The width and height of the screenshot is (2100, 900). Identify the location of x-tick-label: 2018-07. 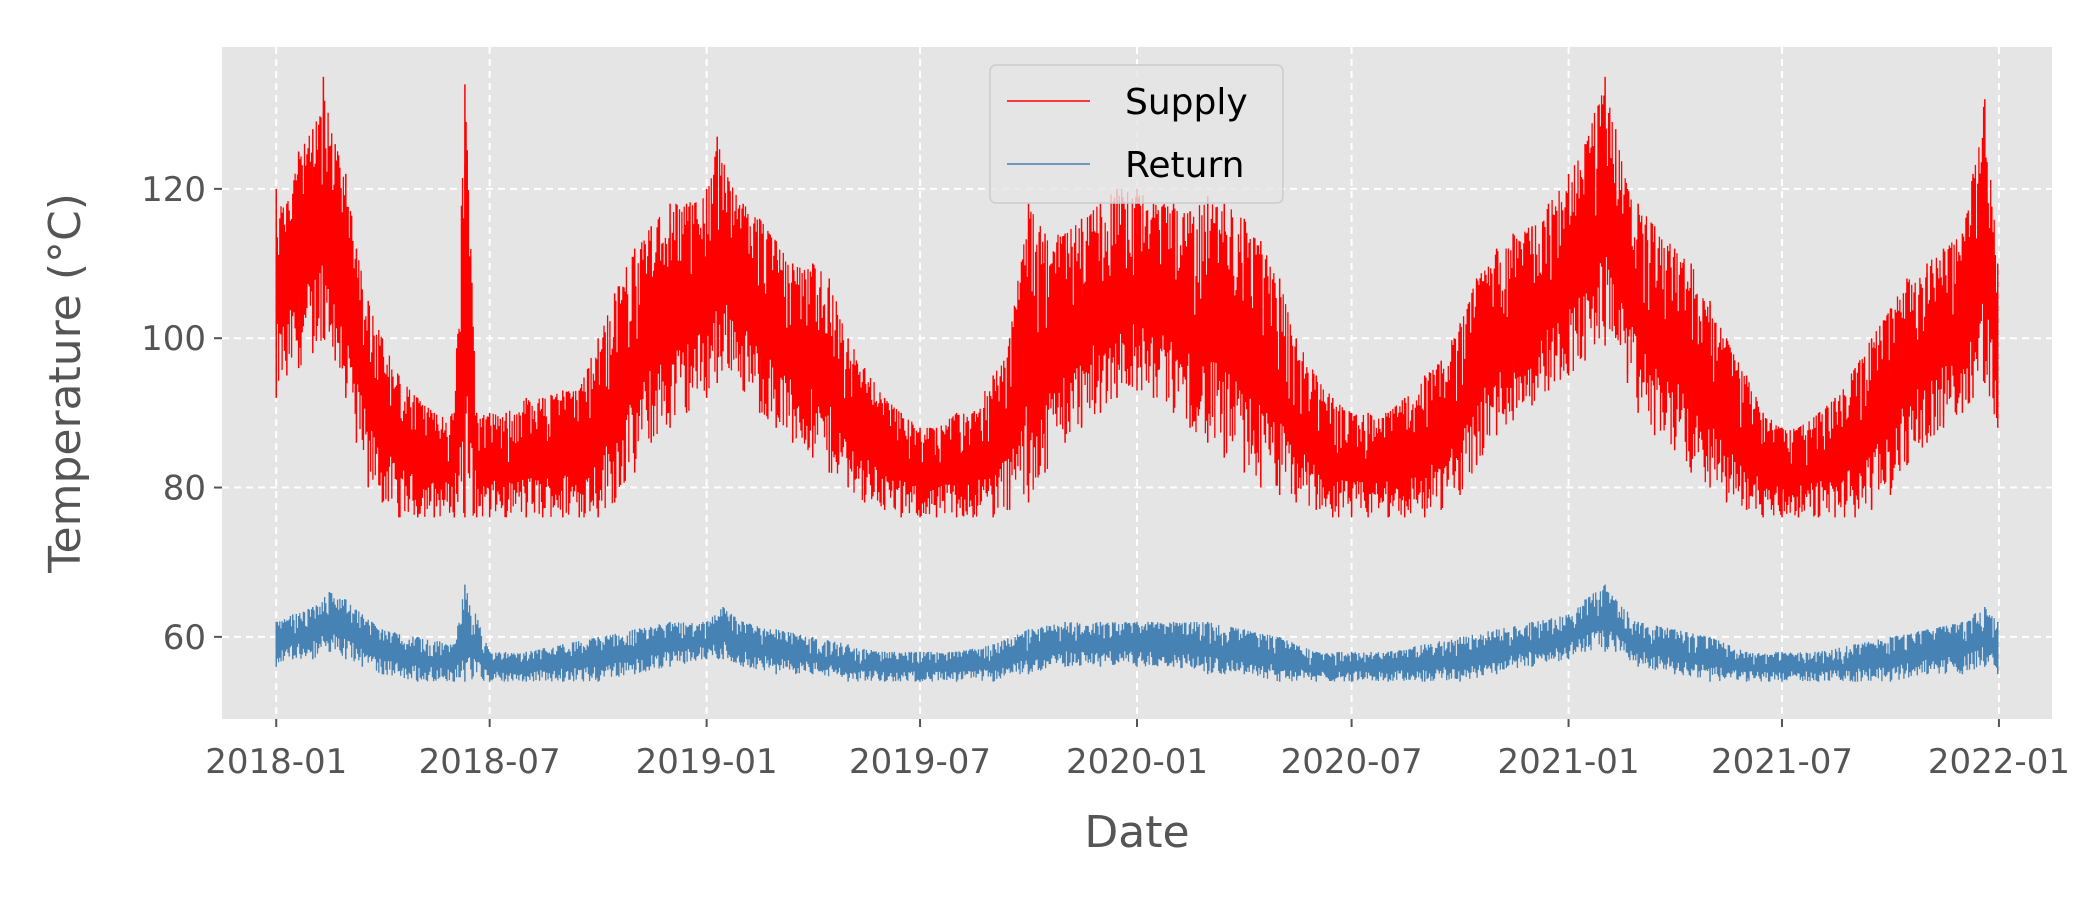
(490, 762).